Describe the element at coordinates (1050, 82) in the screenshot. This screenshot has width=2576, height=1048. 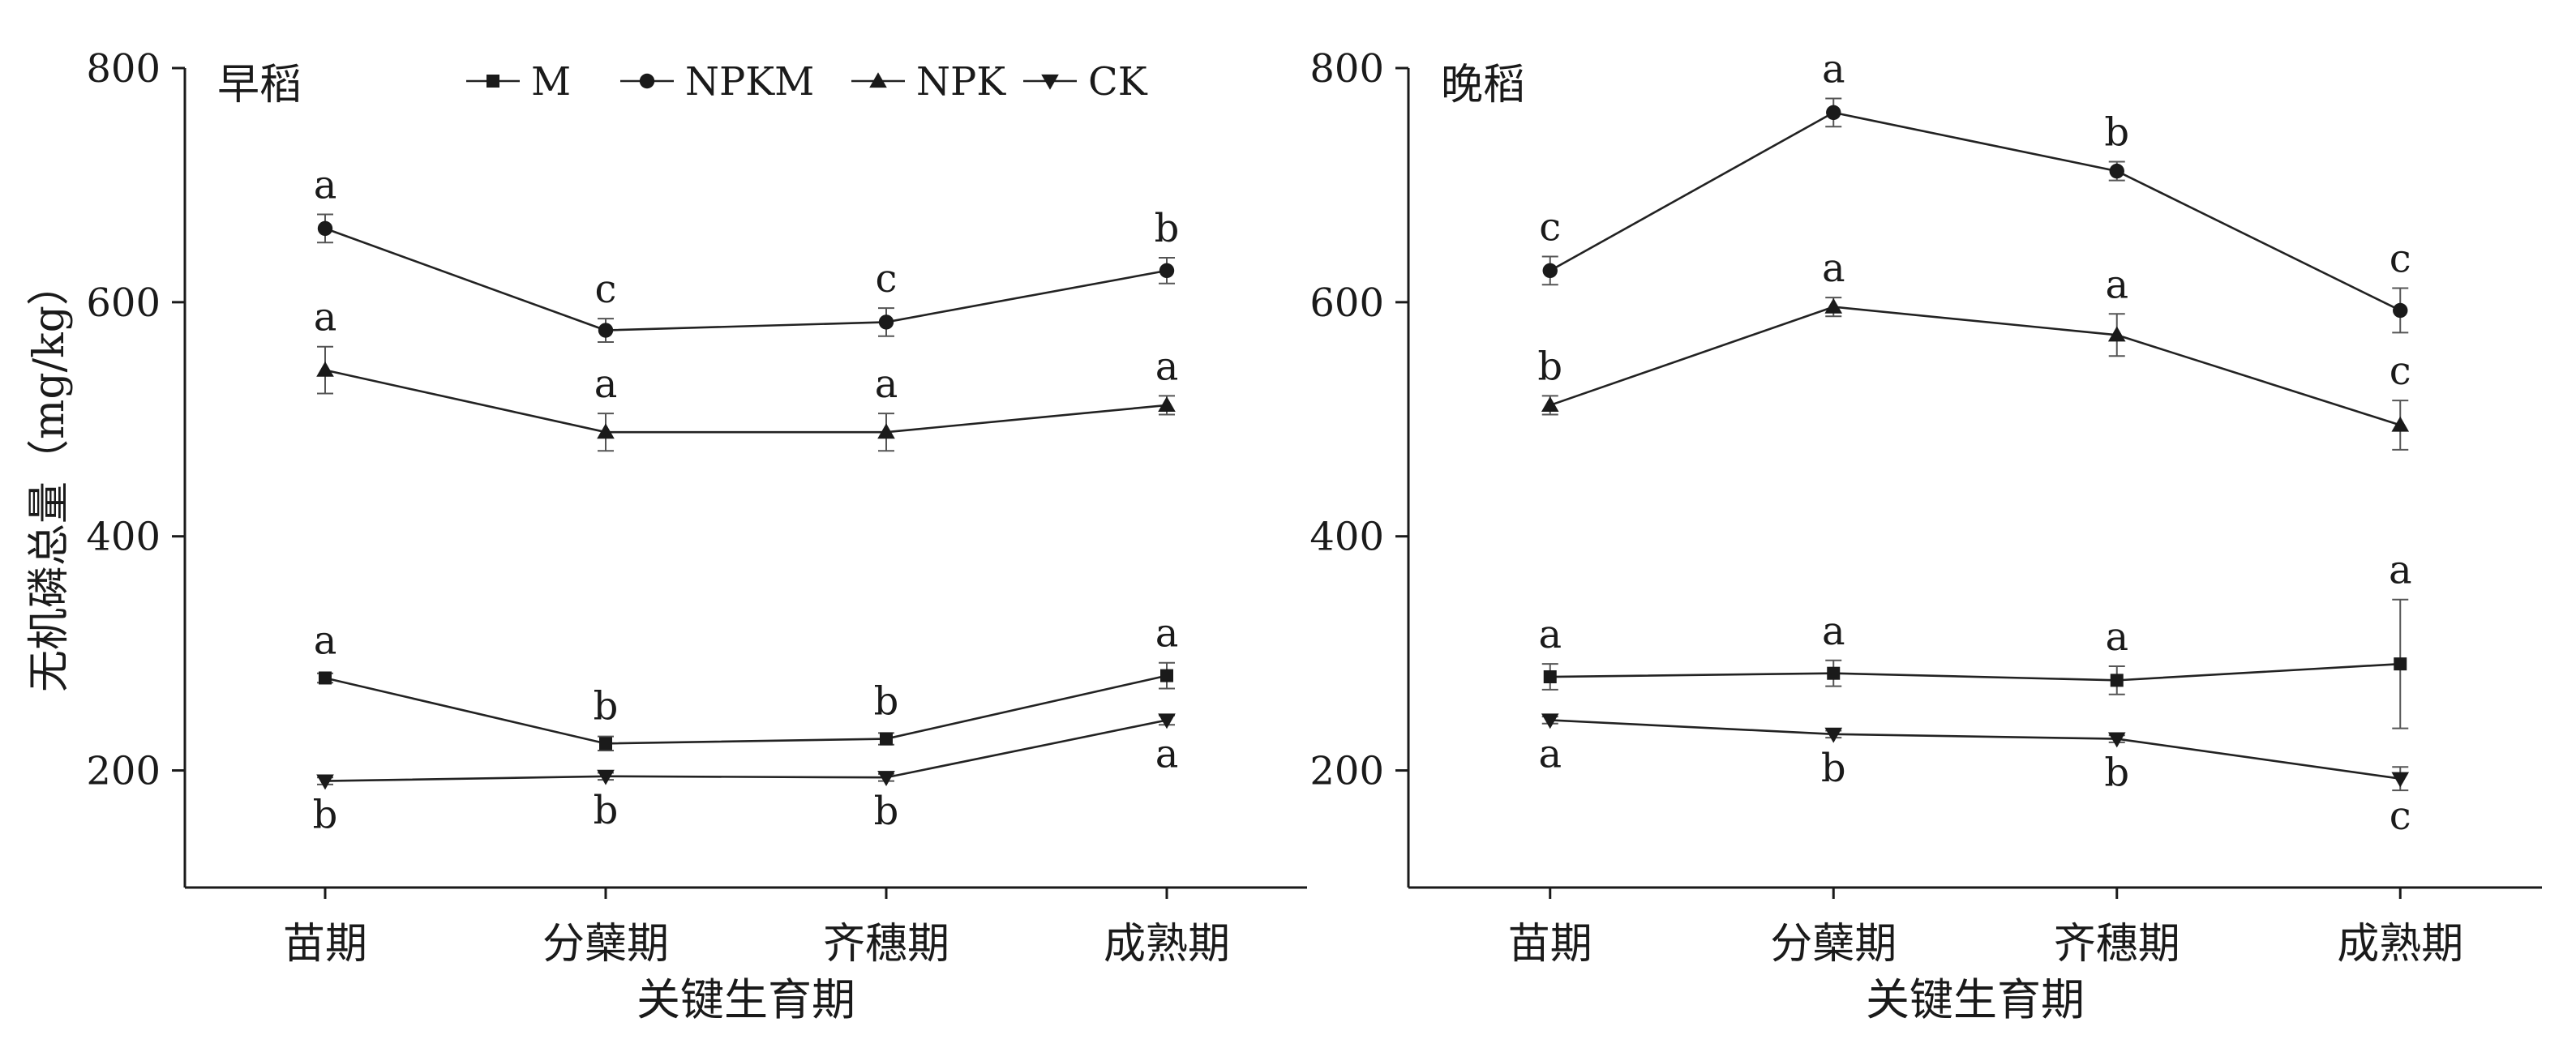
I see `legend-marker-triangle-down` at that location.